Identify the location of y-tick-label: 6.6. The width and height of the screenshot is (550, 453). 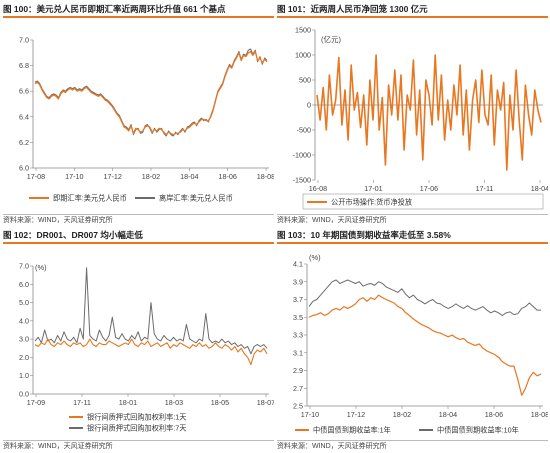
(24, 91).